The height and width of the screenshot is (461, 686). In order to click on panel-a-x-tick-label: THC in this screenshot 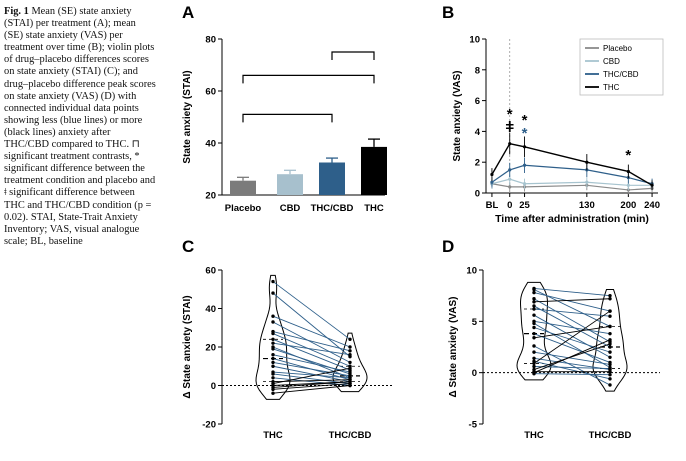, I will do `click(374, 208)`.